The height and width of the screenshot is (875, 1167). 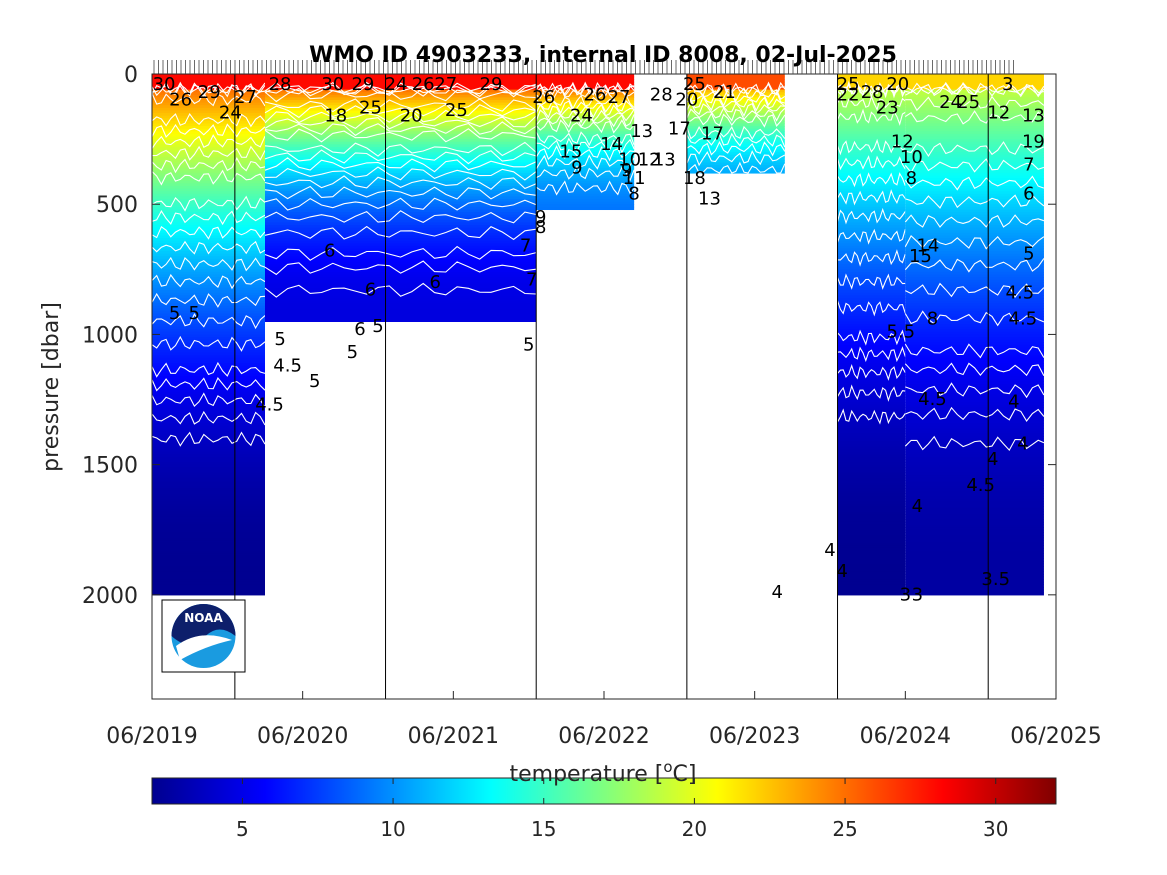 I want to click on colorbar-label-sup: o, so click(x=667, y=767).